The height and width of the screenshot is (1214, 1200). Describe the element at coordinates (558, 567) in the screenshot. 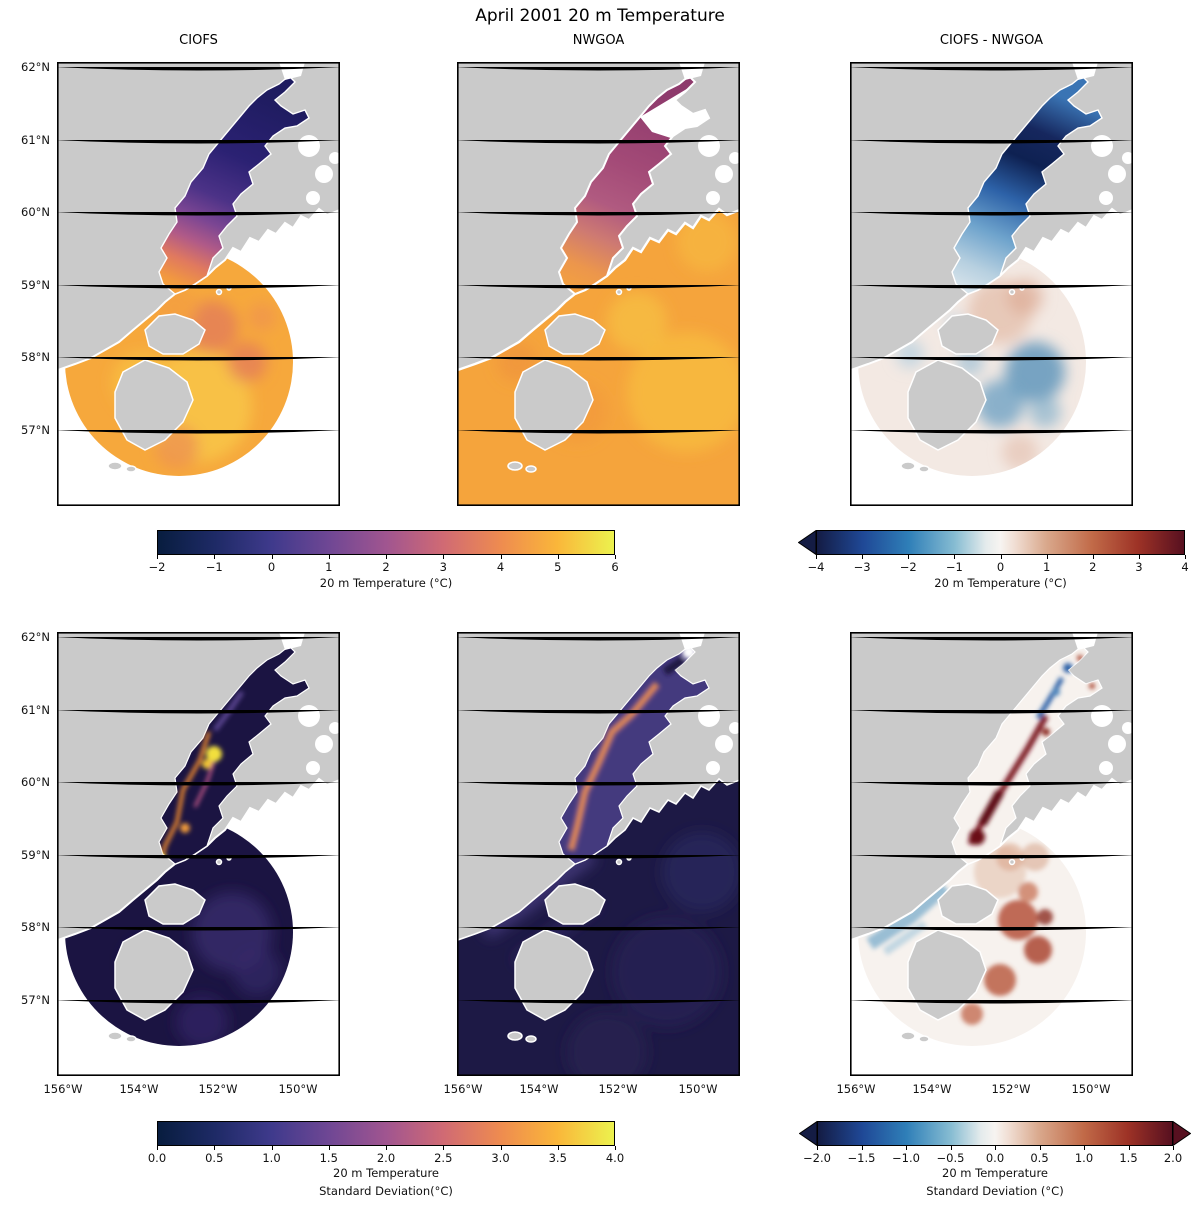

I see `colorbar-tick-label: 5` at that location.